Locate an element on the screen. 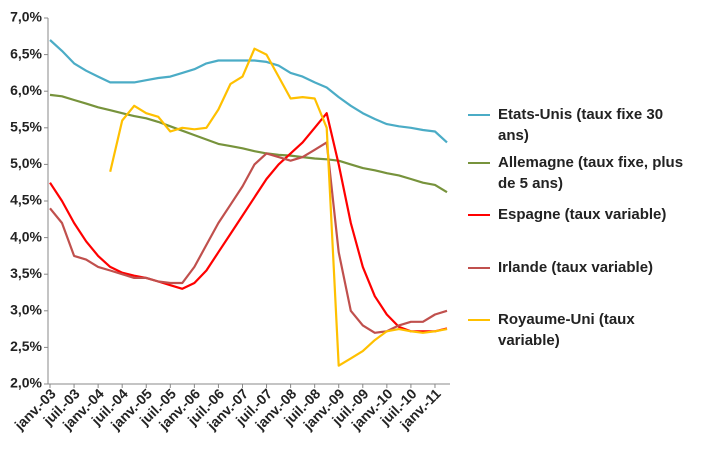  legend-entry: Etats-Unis (taux fixe 30 ans) is located at coordinates (579, 125).